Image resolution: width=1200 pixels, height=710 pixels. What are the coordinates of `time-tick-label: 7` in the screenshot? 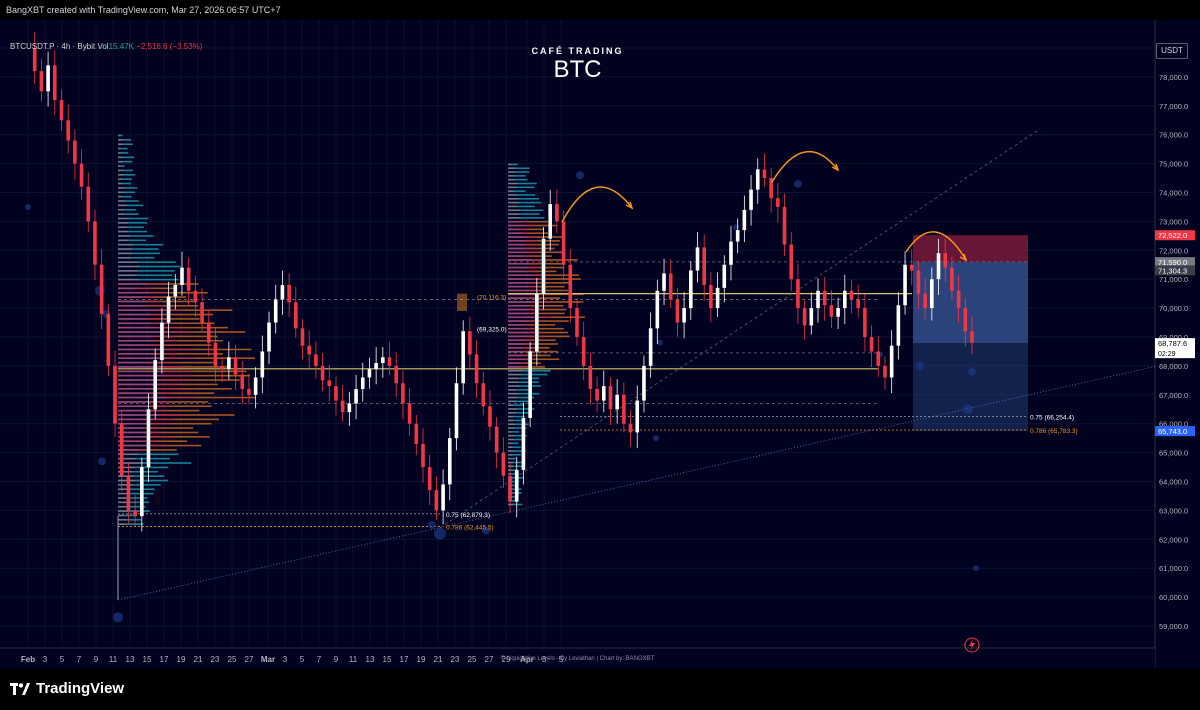 It's located at (319, 659).